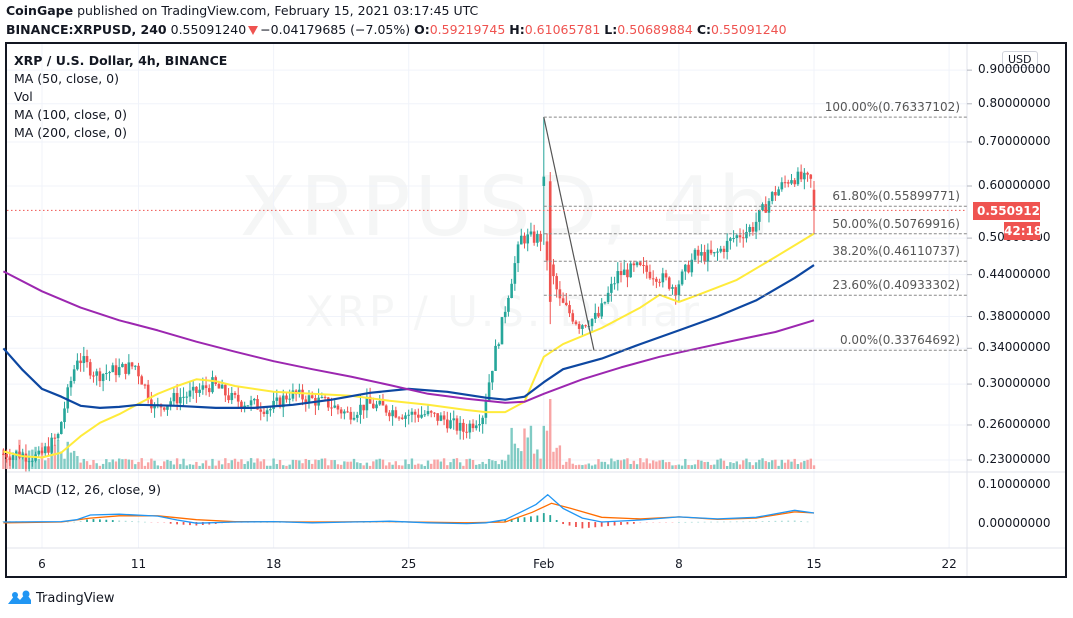 The image size is (1073, 618). I want to click on open-value: 0.59219745, so click(467, 29).